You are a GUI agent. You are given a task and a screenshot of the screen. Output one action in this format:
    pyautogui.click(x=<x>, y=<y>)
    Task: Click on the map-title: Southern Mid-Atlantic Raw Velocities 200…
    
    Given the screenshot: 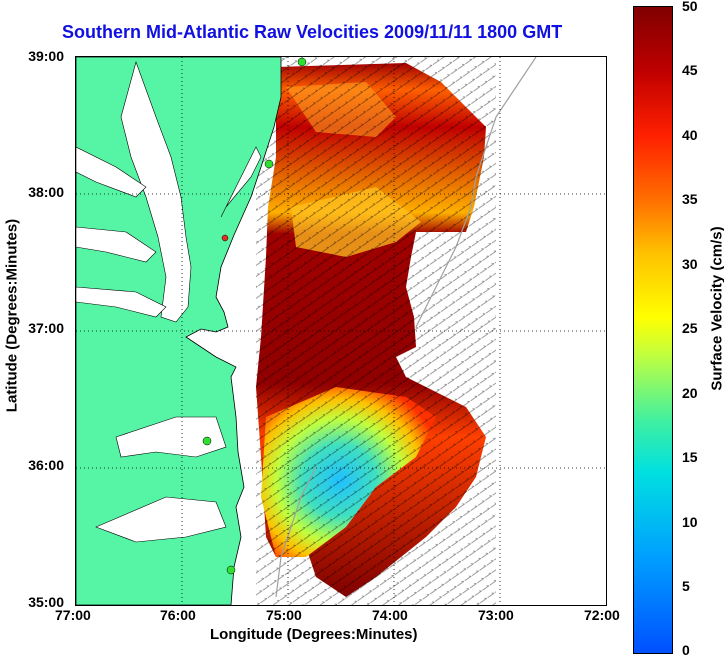 What is the action you would take?
    pyautogui.click(x=312, y=32)
    